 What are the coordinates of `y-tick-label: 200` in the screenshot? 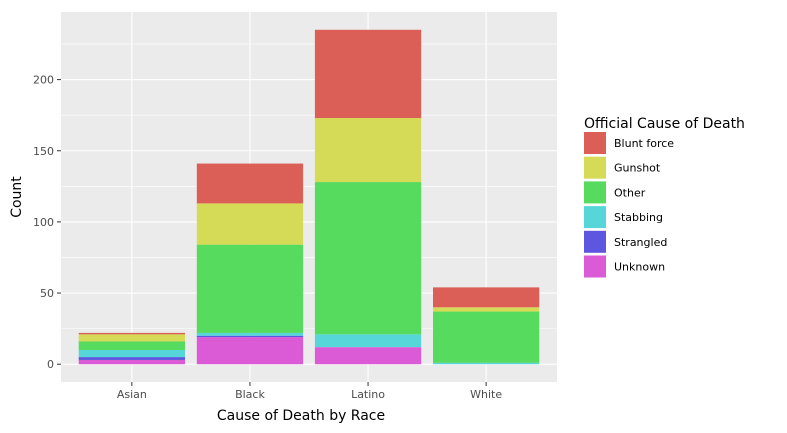 It's located at (43, 80).